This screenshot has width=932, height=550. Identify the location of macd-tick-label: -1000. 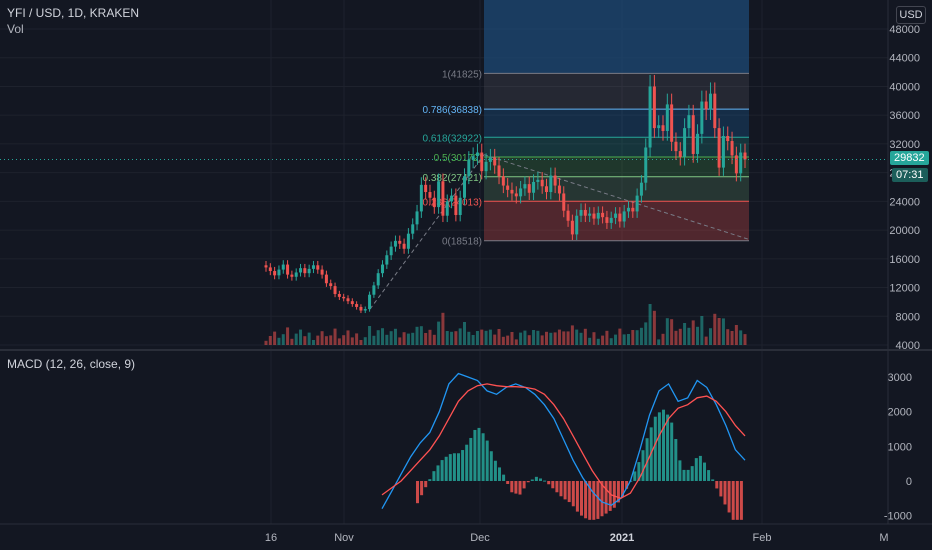
(898, 517).